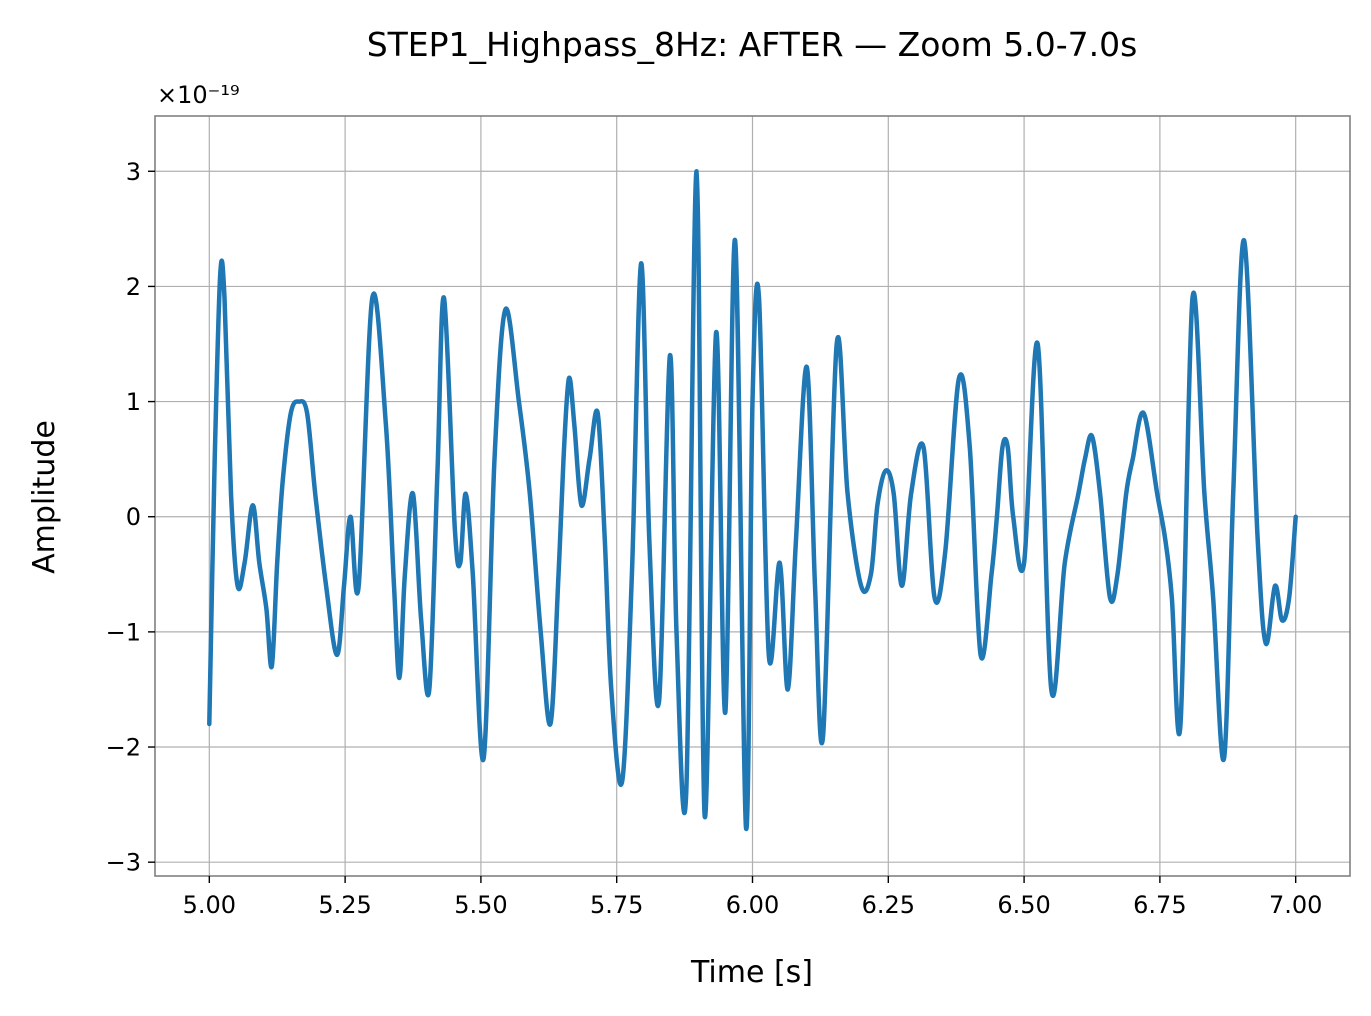 The height and width of the screenshot is (1016, 1371). Describe the element at coordinates (1159, 905) in the screenshot. I see `x-tick-label: 6.75` at that location.